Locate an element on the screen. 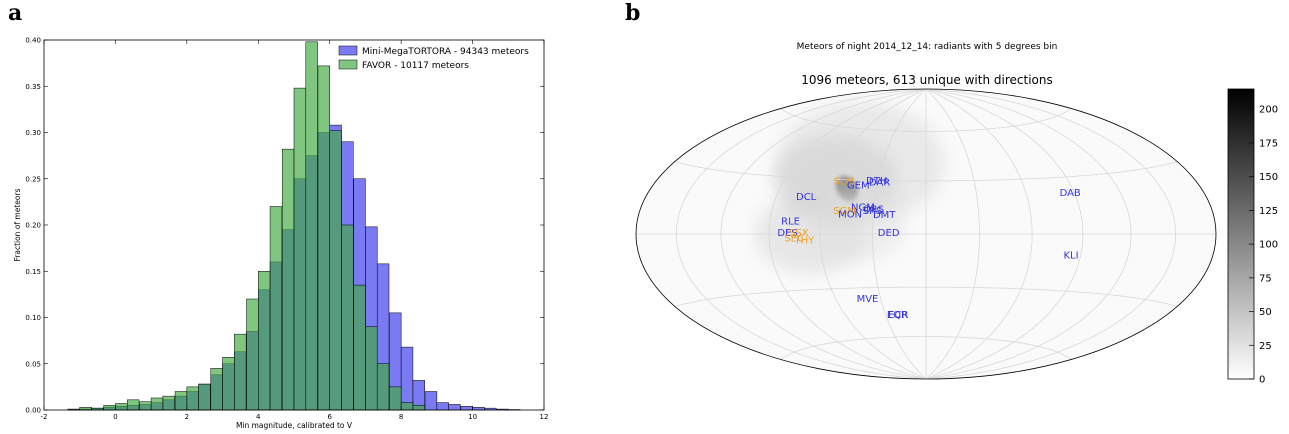  colorbar-tick-label: 200 is located at coordinates (1268, 110).